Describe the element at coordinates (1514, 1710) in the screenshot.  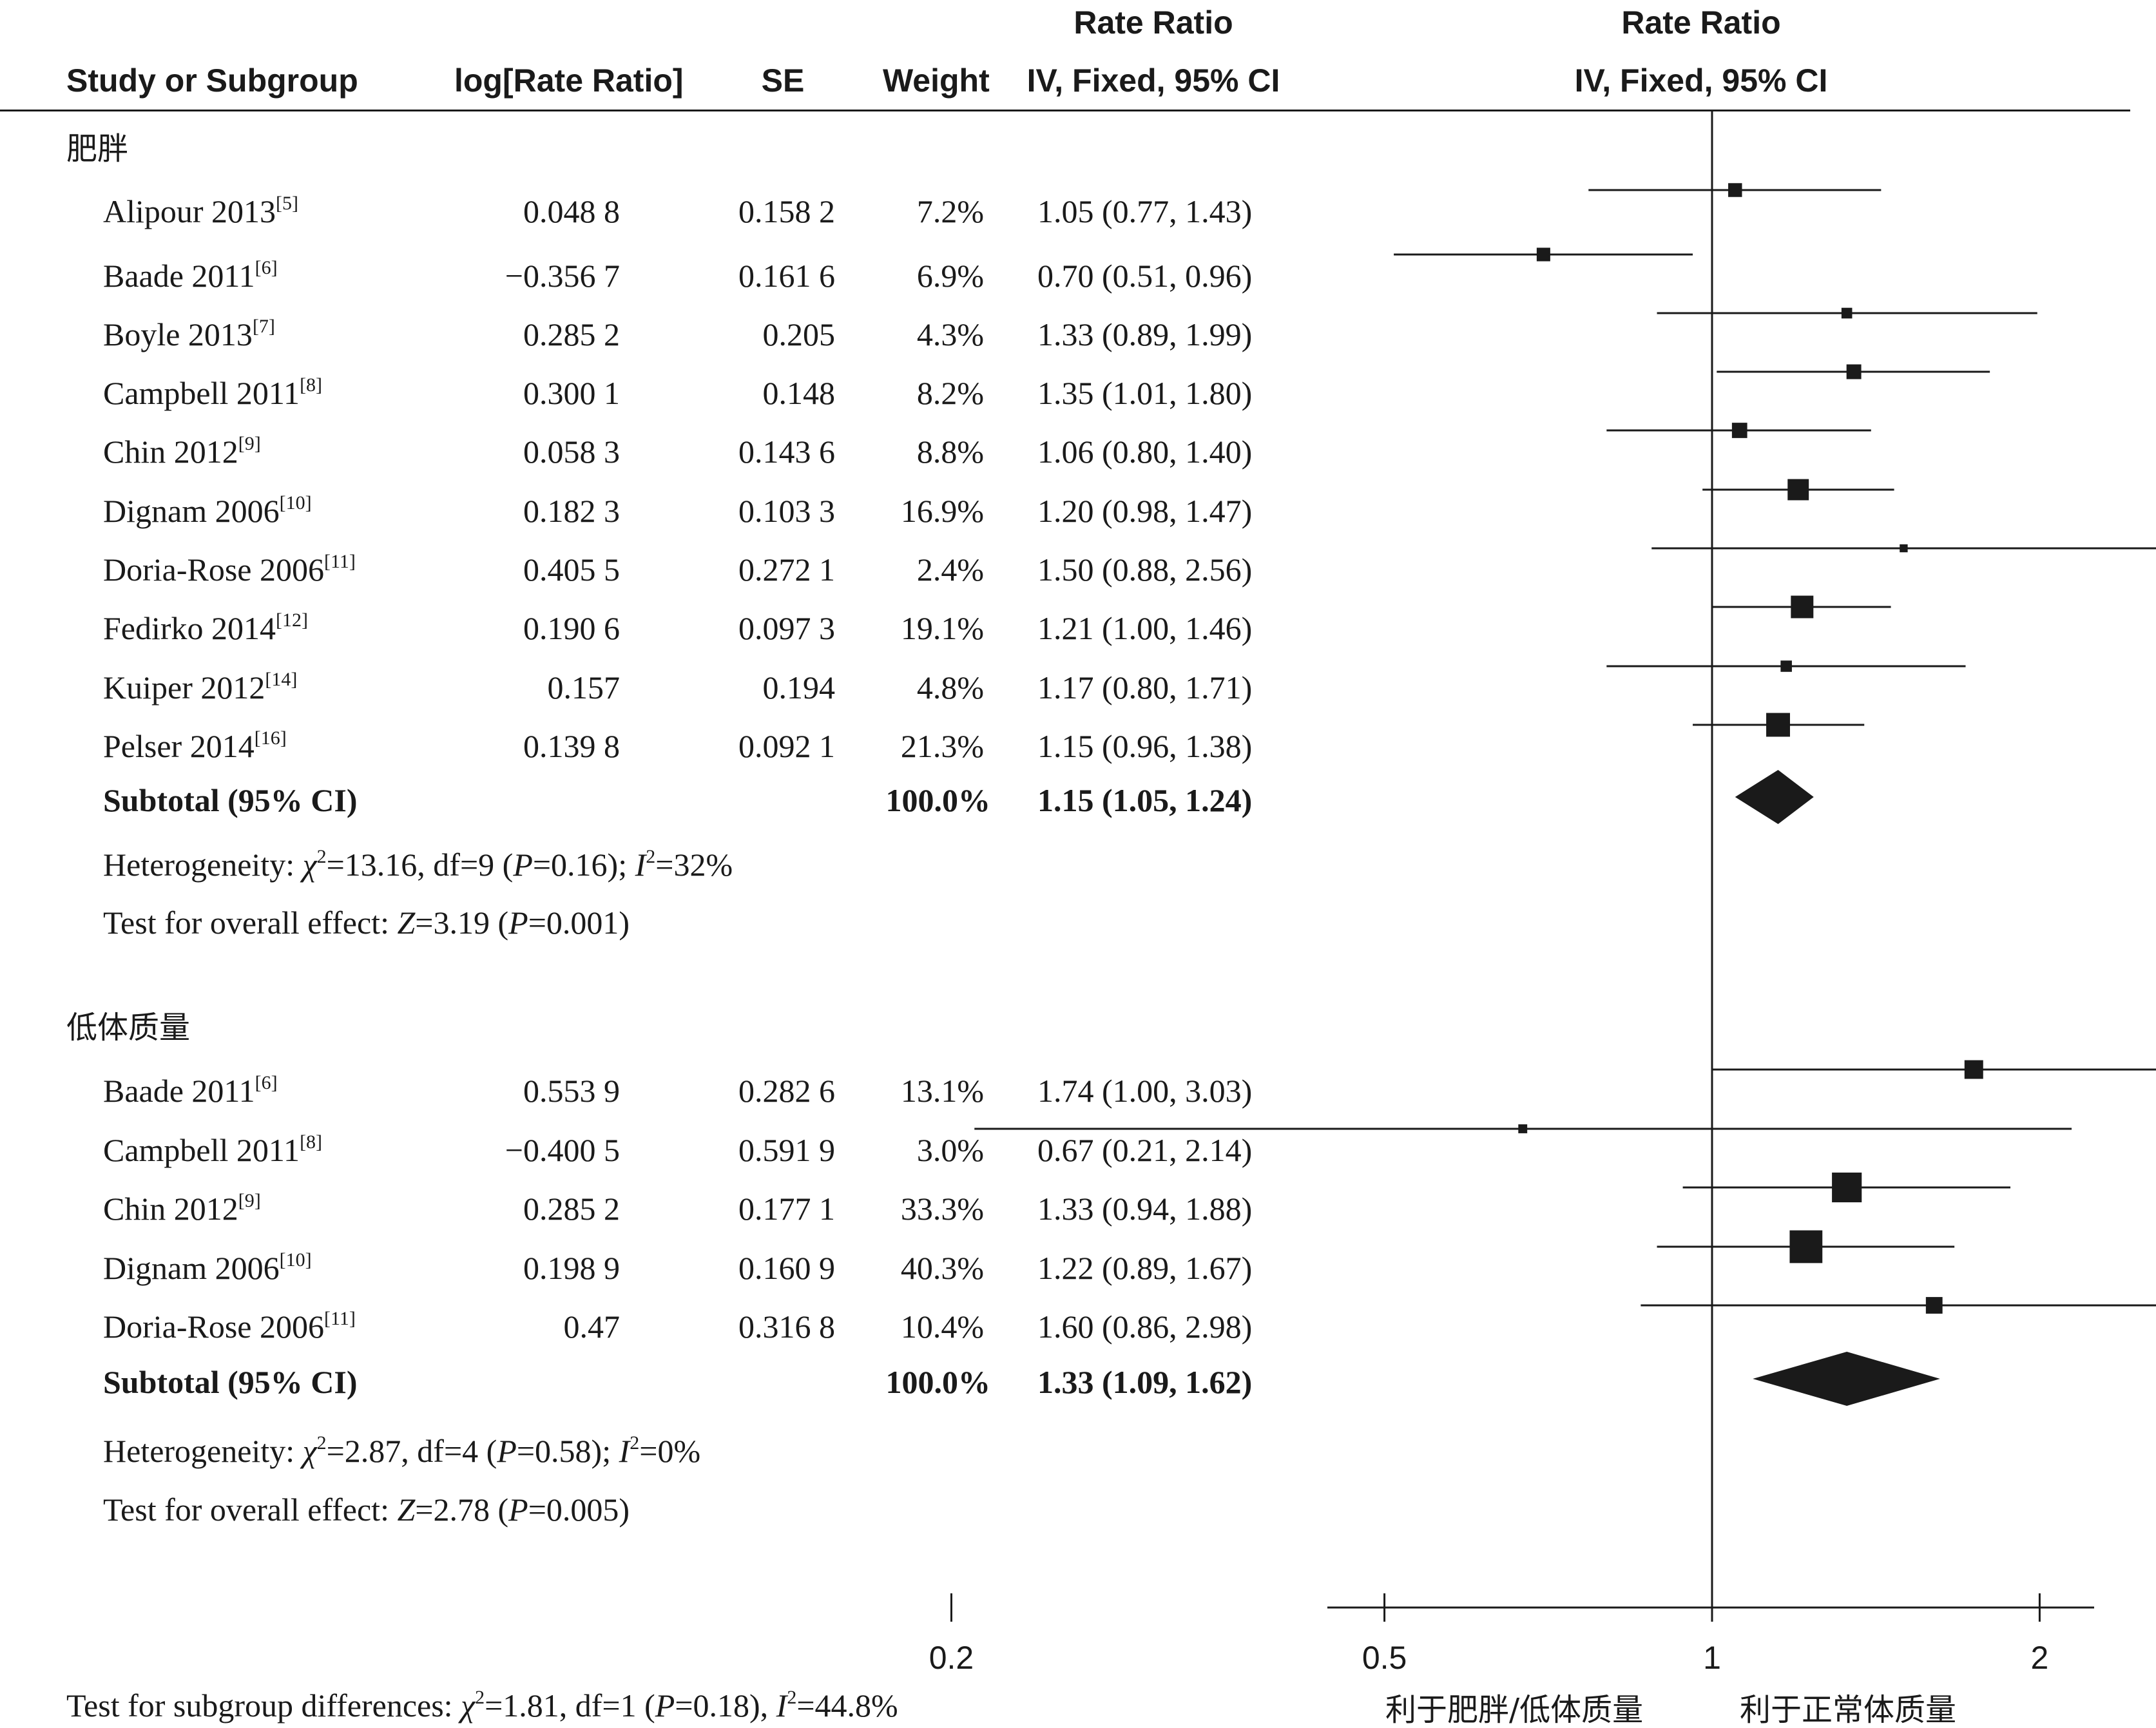
I see `x-label-left: 利于肥胖/低体质量` at that location.